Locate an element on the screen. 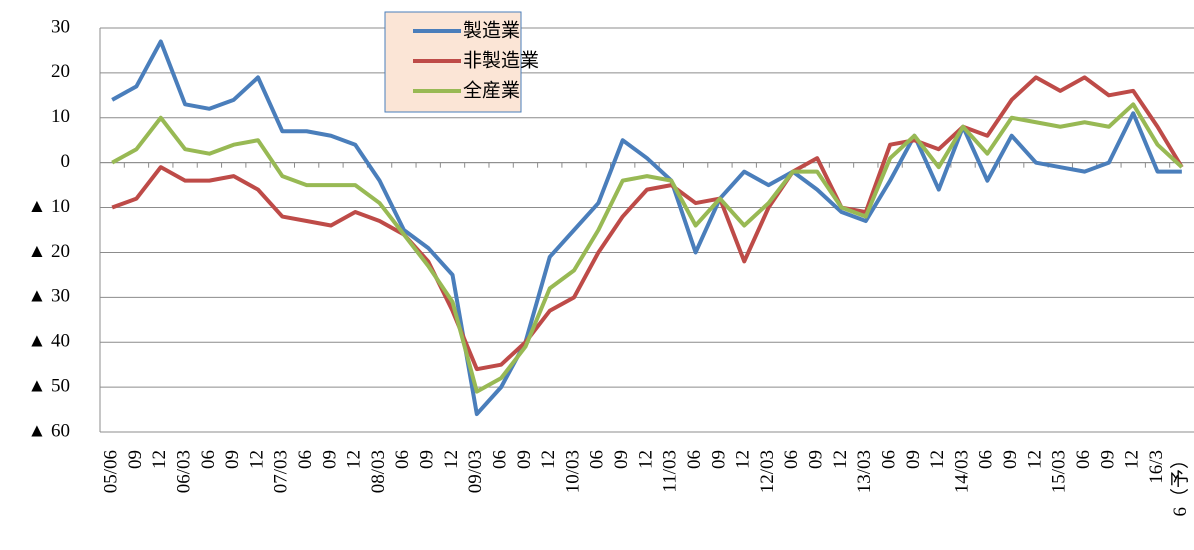 Image resolution: width=1194 pixels, height=550 pixels. x-tick-label: 15/03 is located at coordinates (1059, 471).